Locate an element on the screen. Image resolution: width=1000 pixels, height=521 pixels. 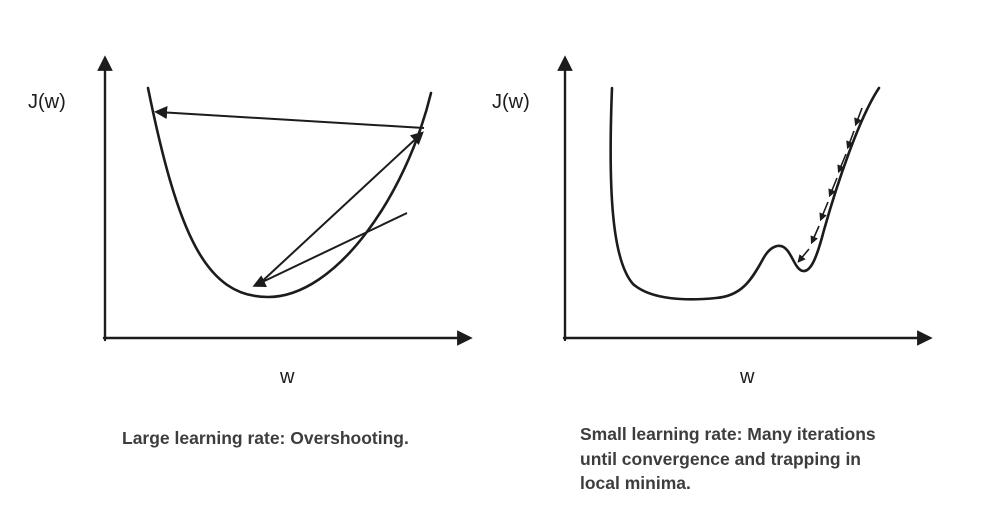
left-y-axis-label: J(w) is located at coordinates (47, 102).